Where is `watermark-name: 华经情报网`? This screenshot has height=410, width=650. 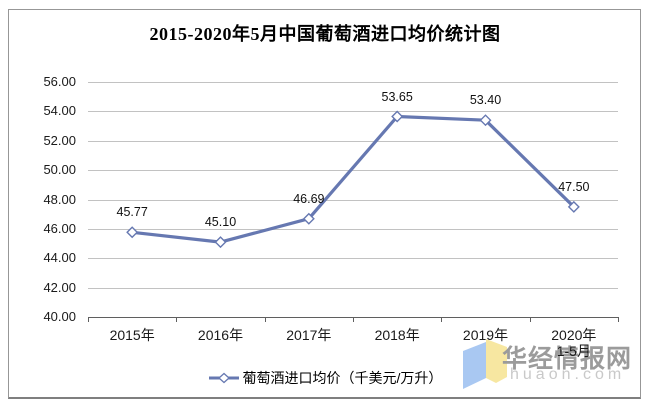
watermark-name: 华经情报网 is located at coordinates (567, 359).